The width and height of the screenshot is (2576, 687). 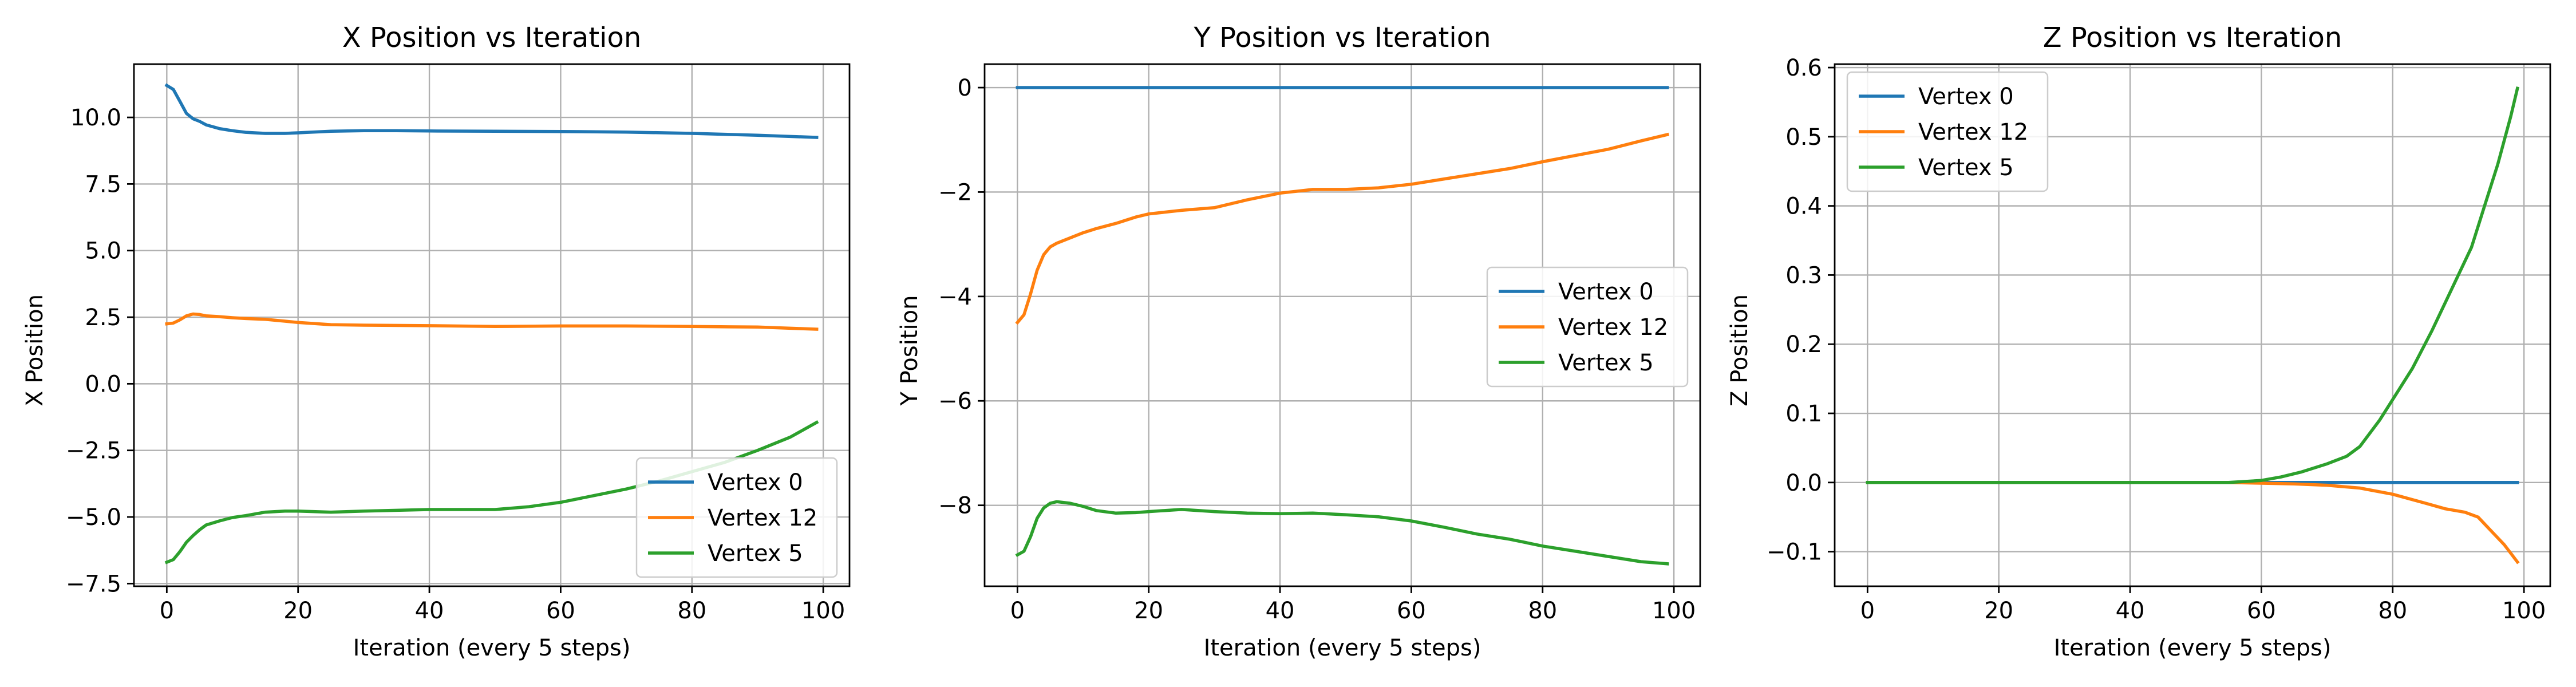 I want to click on y-tick-label: −0.1, so click(x=1794, y=552).